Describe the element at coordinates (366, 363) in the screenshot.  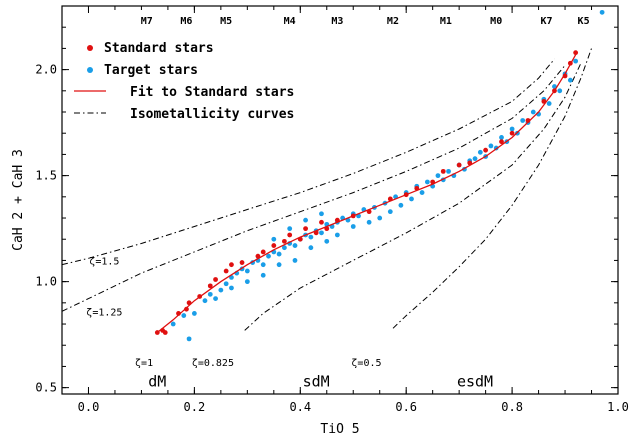
I see `zeta-label: ζ=0.5` at that location.